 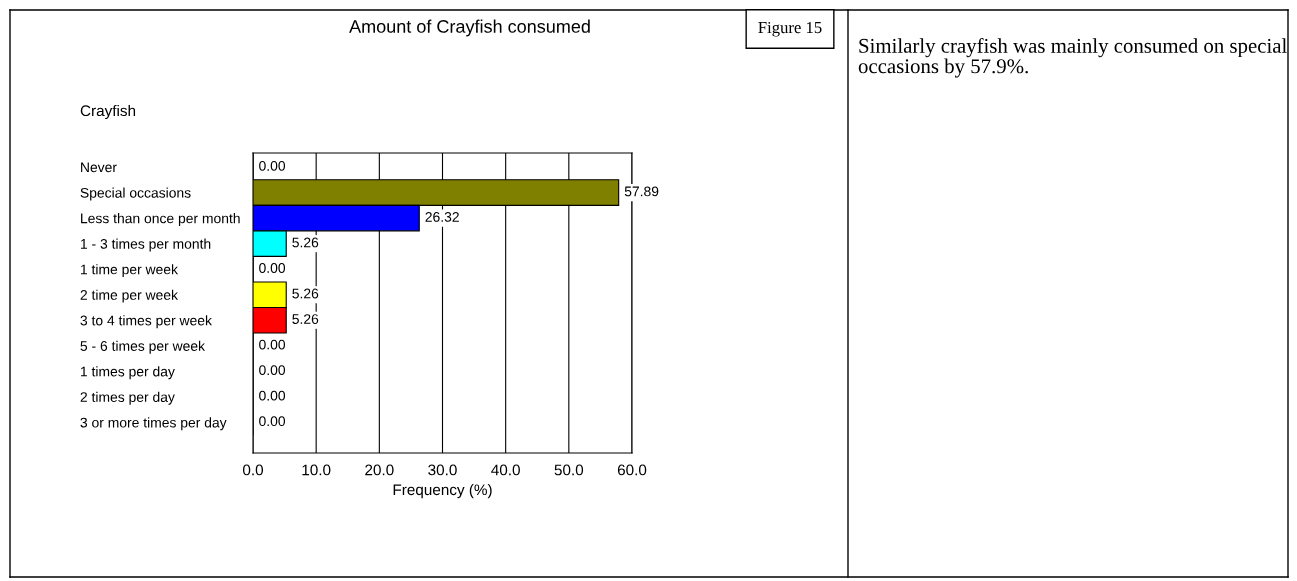 I want to click on y-tick-label: 1 times per day, so click(x=128, y=373).